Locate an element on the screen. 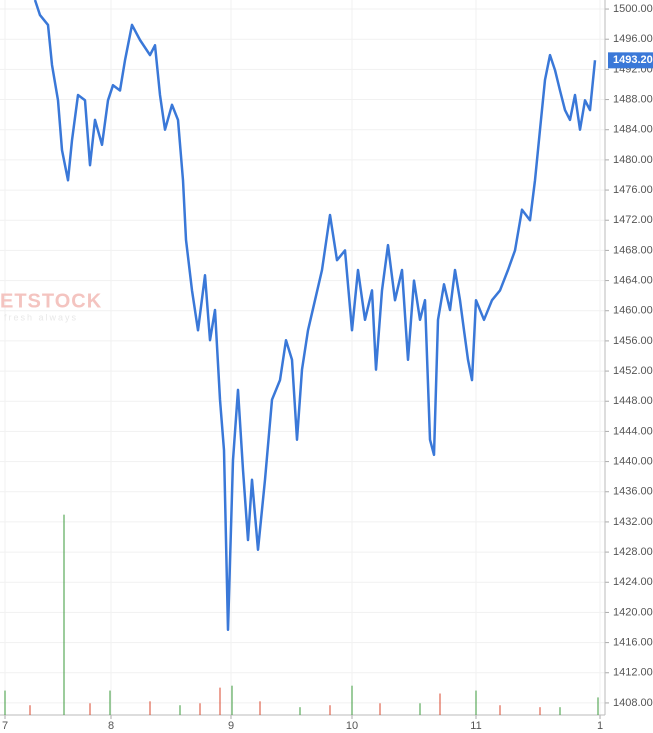  watermark: ETSTOCK is located at coordinates (51, 301).